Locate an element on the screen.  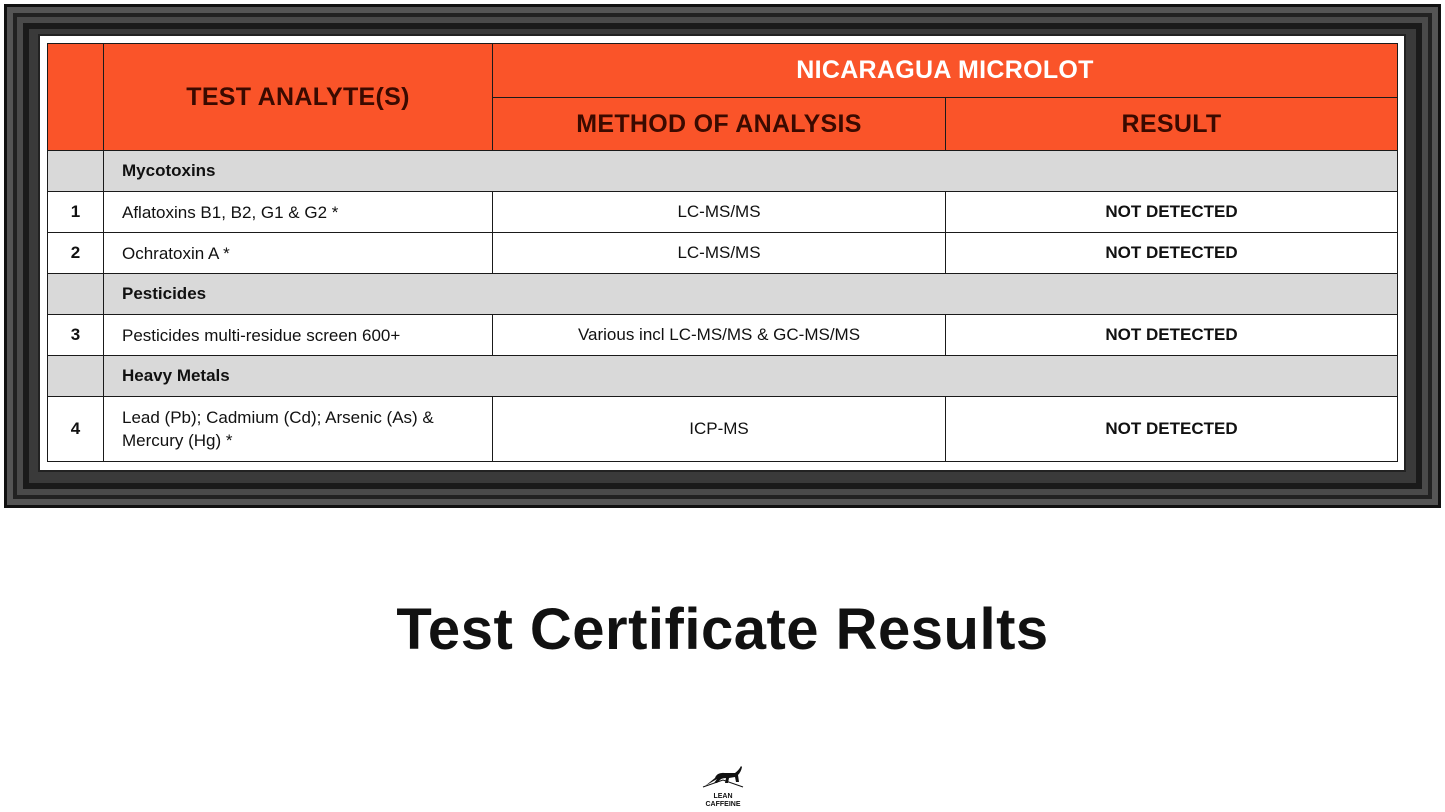
row-num: 1 is located at coordinates (75, 212).